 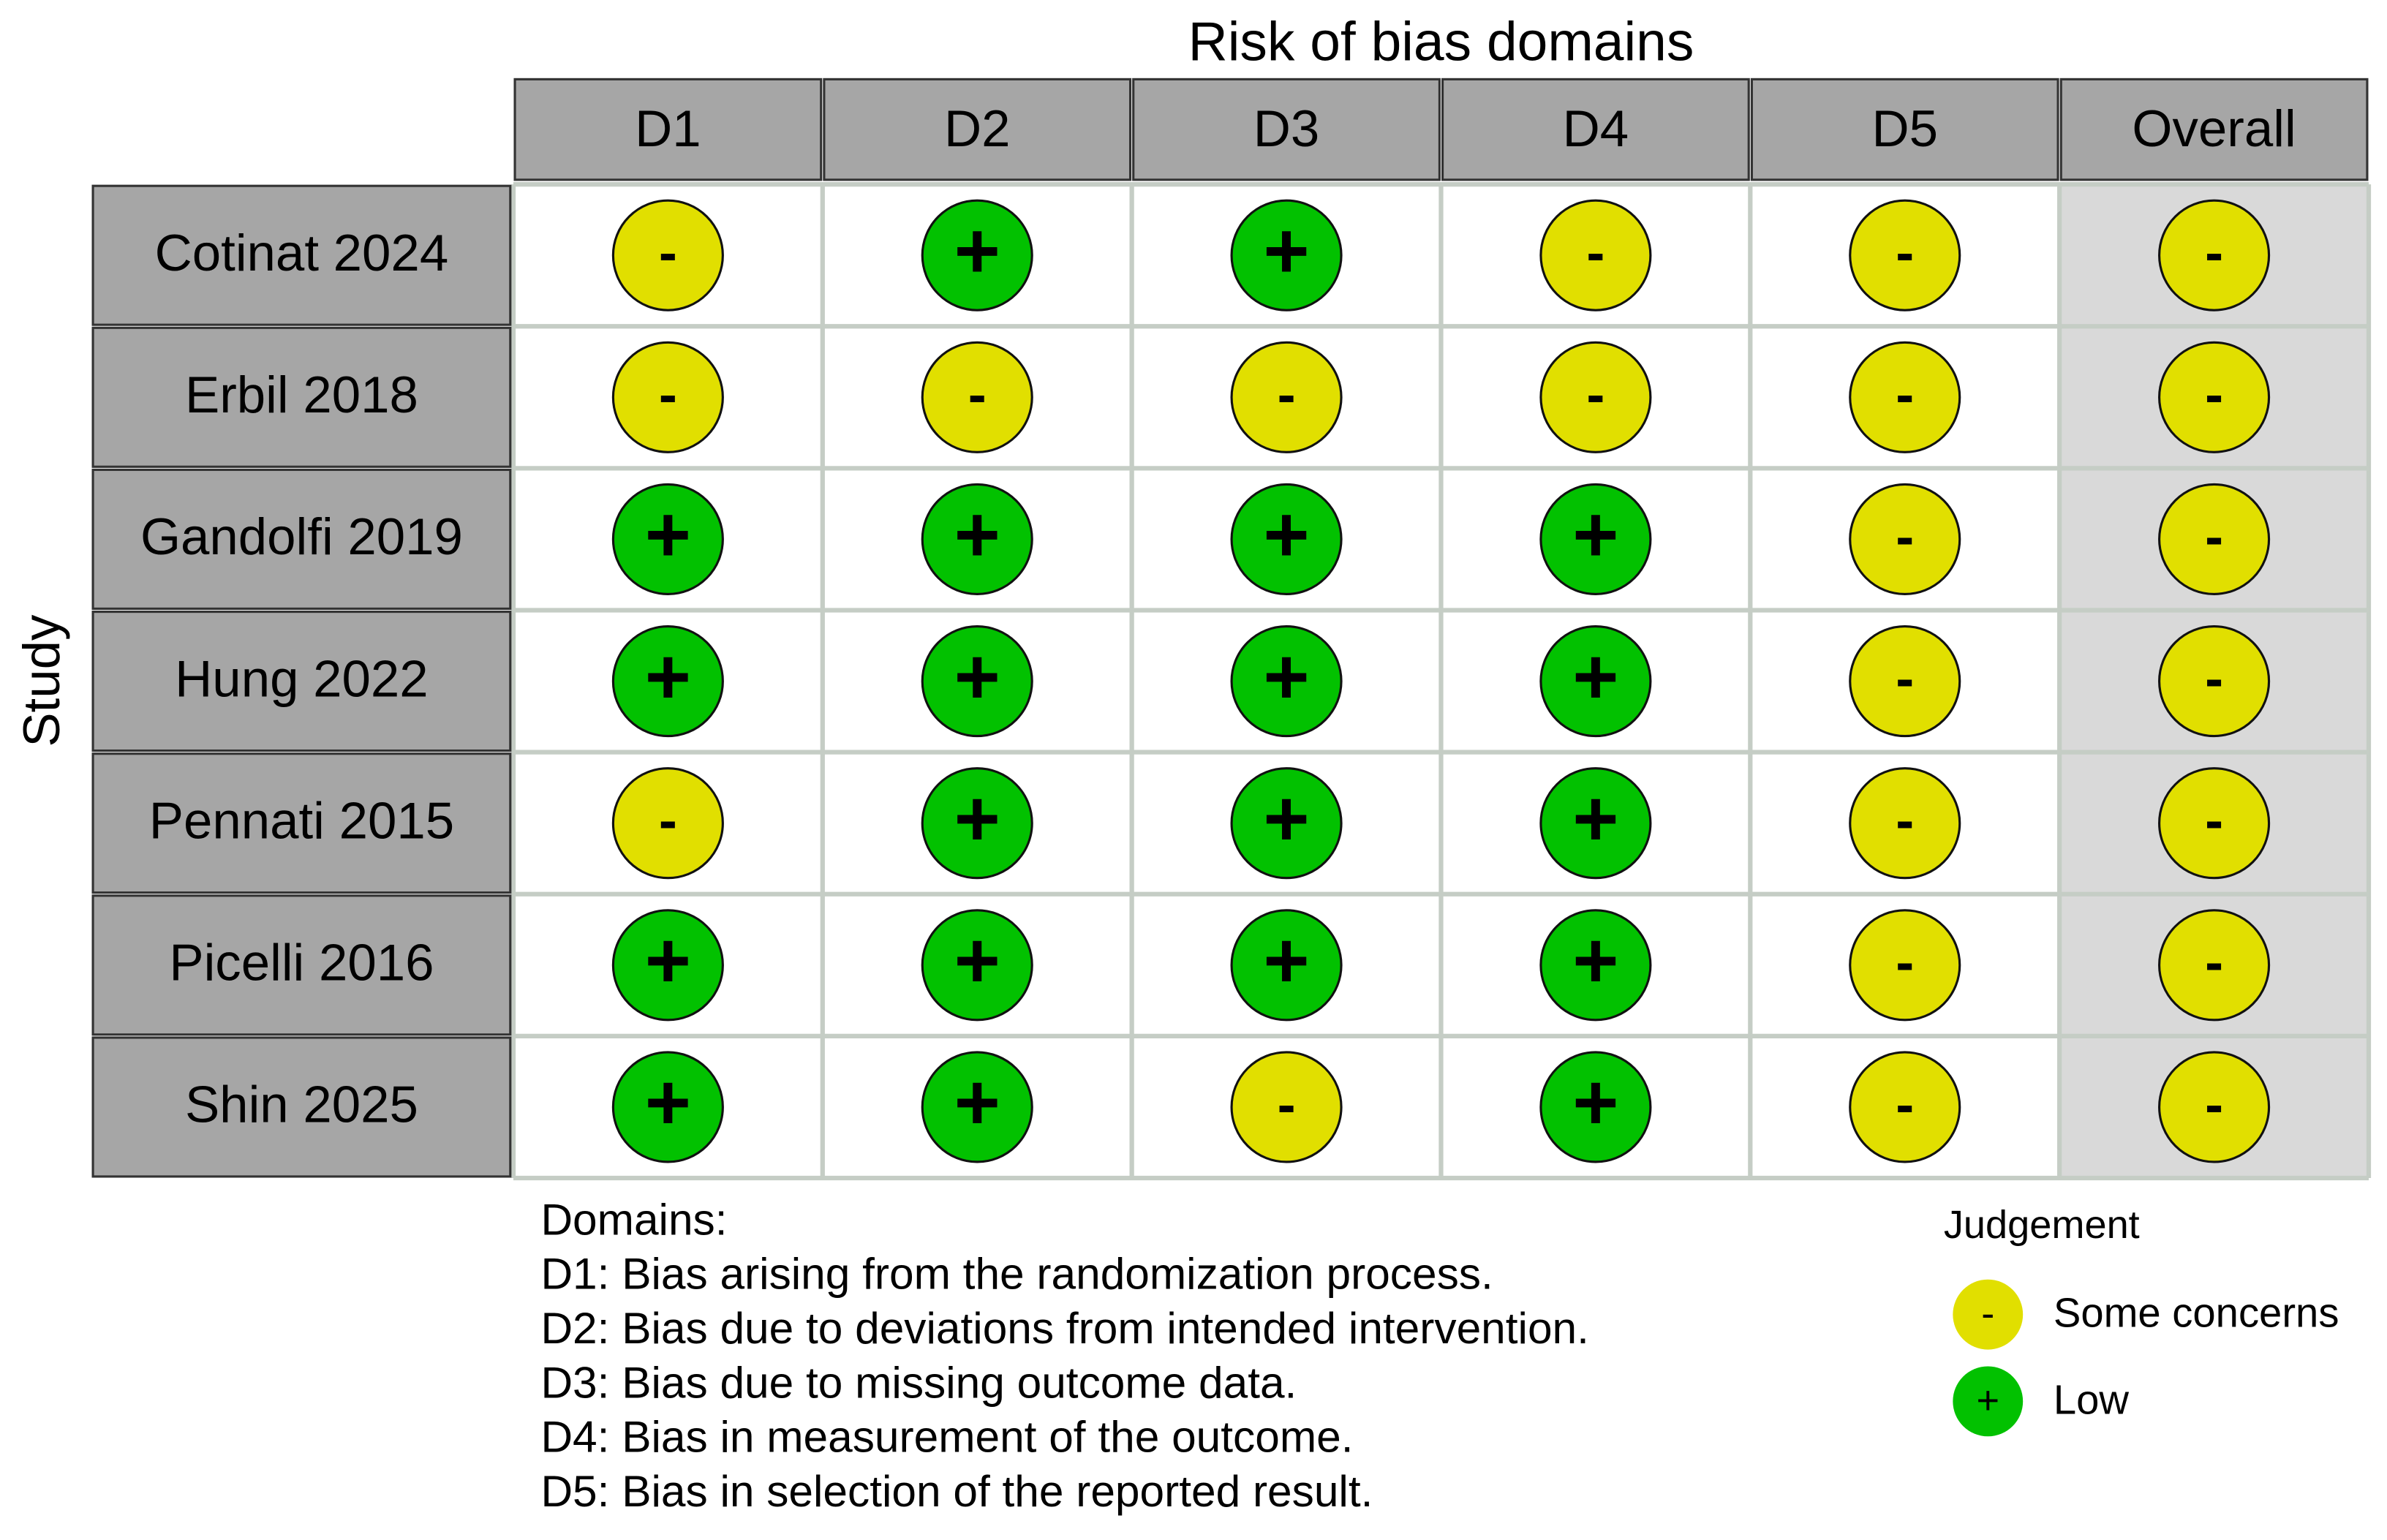 What do you see at coordinates (1596, 129) in the screenshot?
I see `column-label: D4` at bounding box center [1596, 129].